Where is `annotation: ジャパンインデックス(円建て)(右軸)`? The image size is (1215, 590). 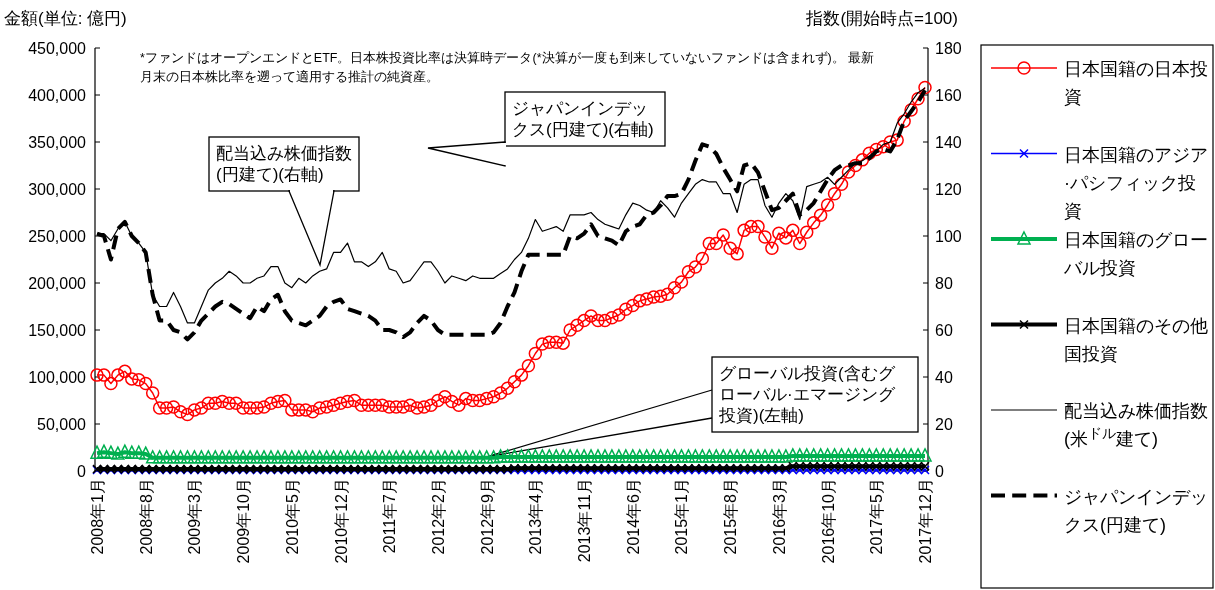
annotation: ジャパンインデックス(円建て)(右軸) is located at coordinates (583, 119).